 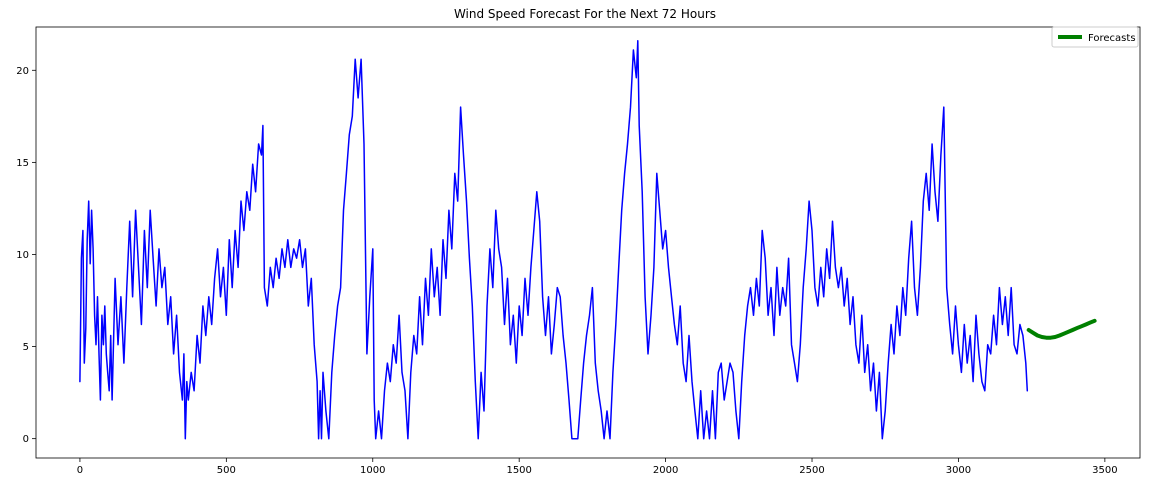 I want to click on y-tick-label: 5, so click(x=26, y=347).